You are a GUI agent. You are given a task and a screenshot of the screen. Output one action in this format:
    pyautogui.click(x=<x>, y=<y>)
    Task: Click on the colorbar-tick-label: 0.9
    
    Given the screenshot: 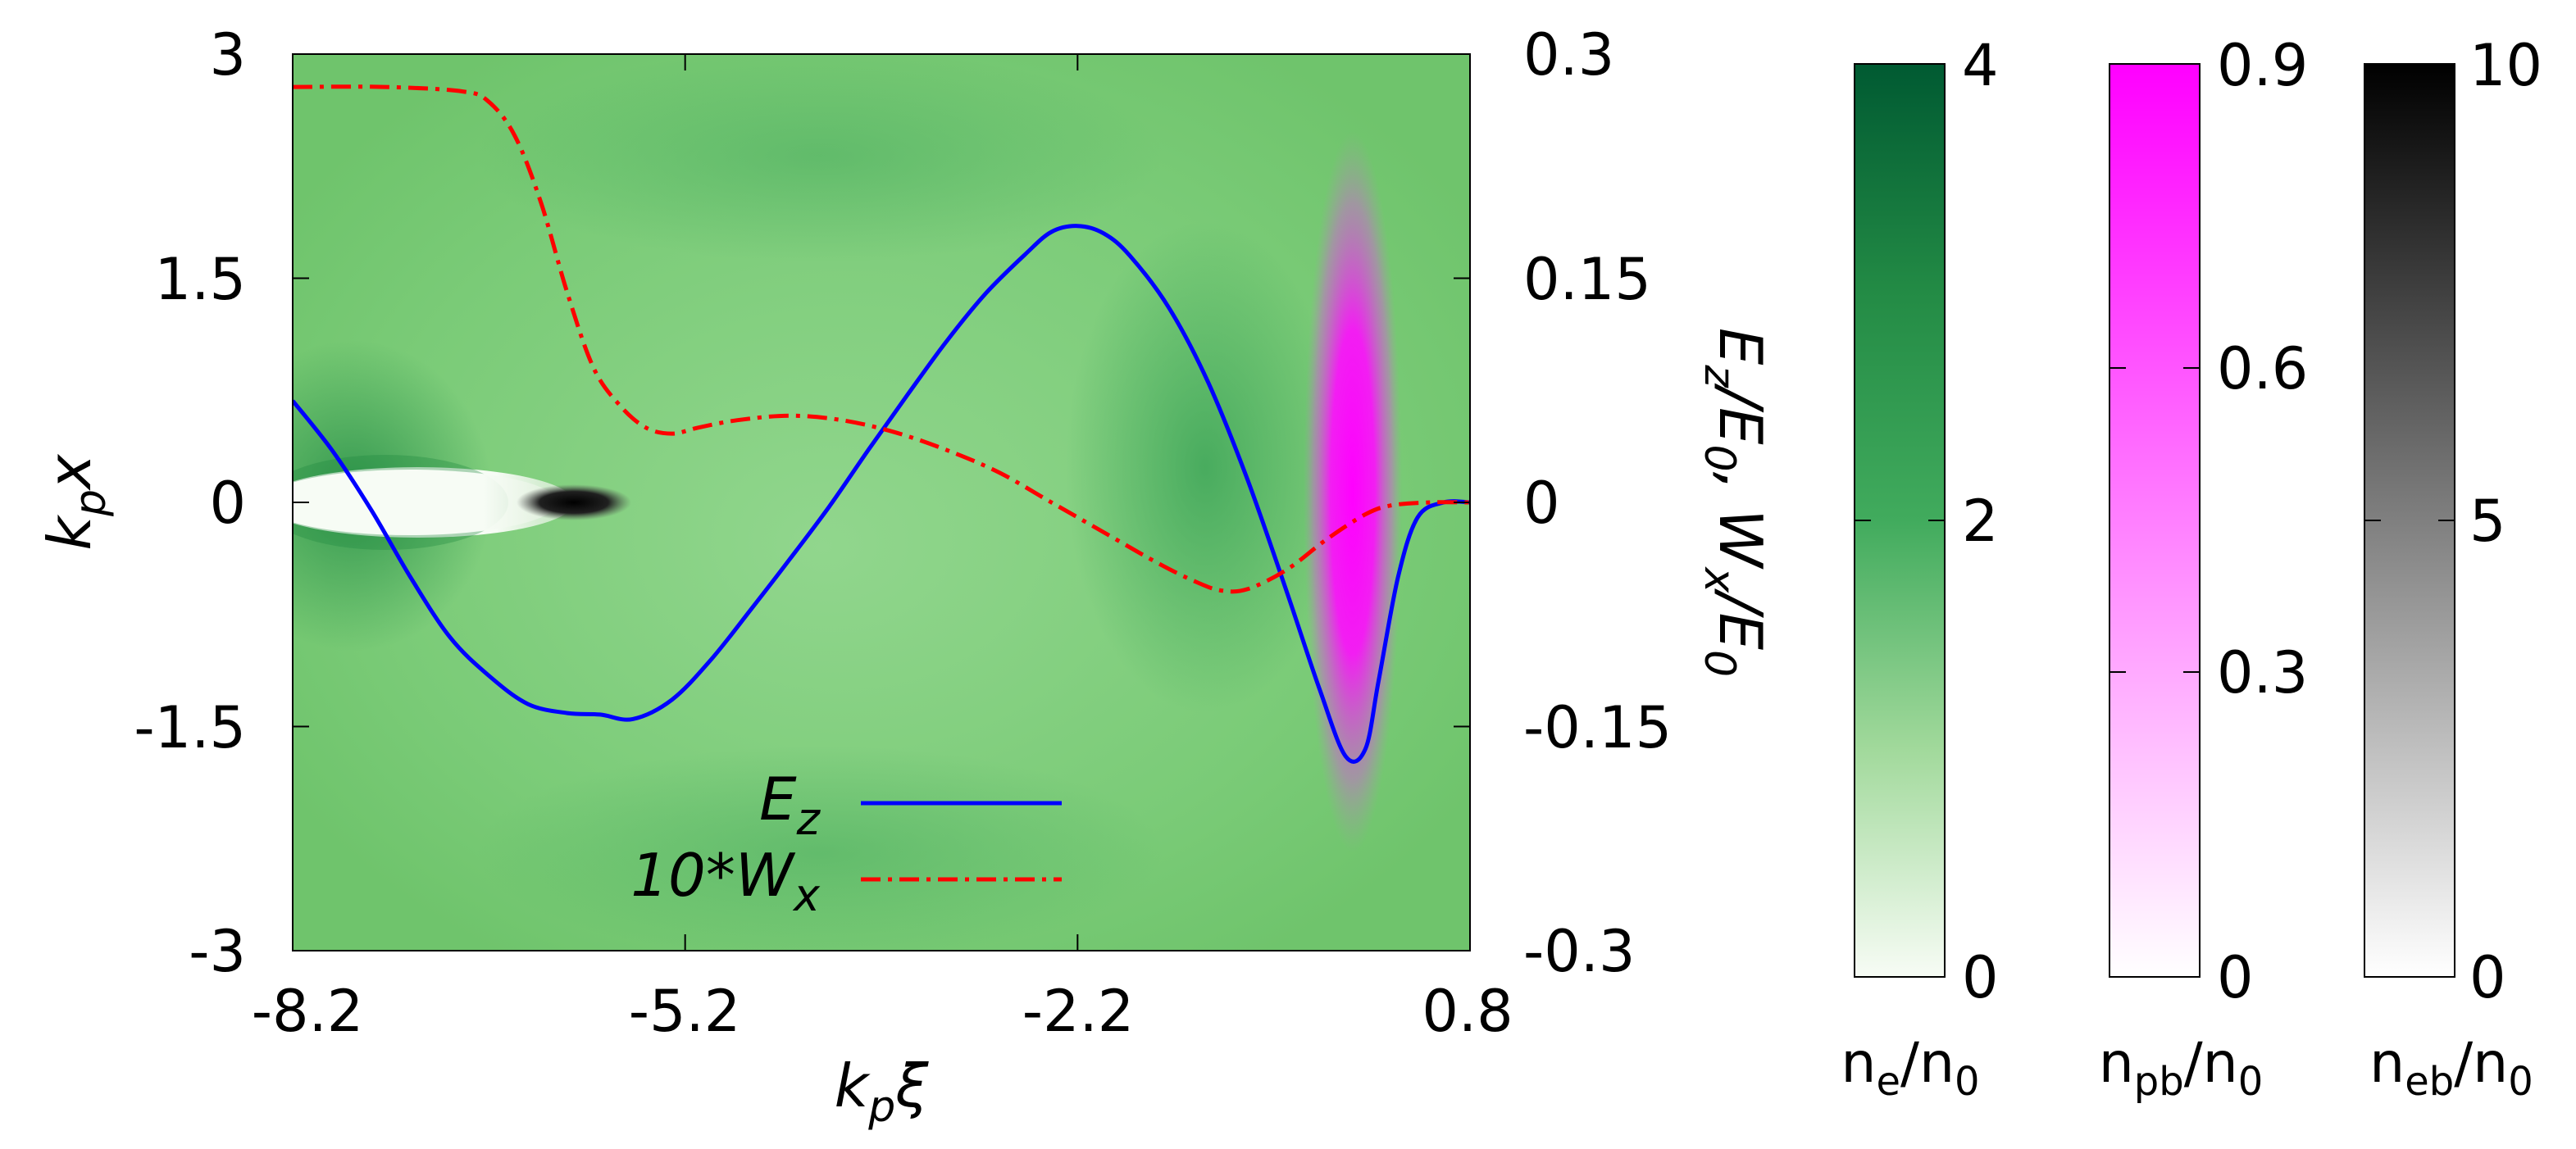 What is the action you would take?
    pyautogui.click(x=2262, y=65)
    